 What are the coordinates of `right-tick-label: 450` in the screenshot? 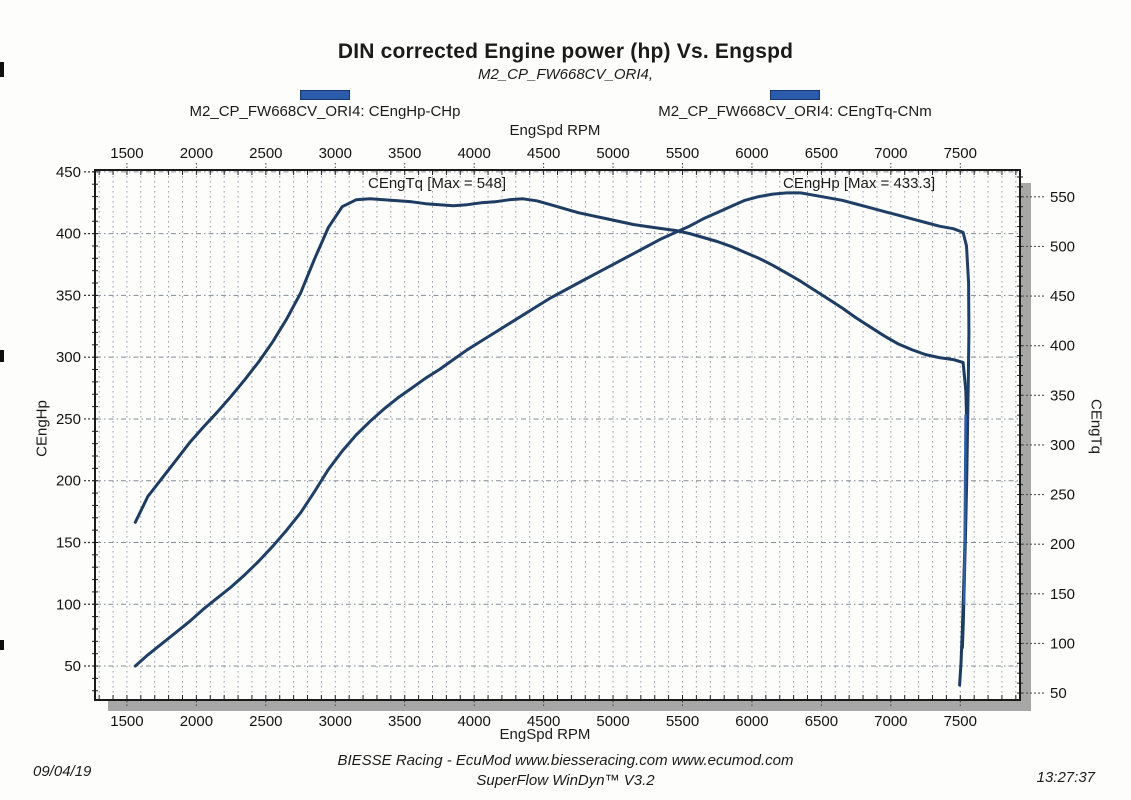 It's located at (1062, 296).